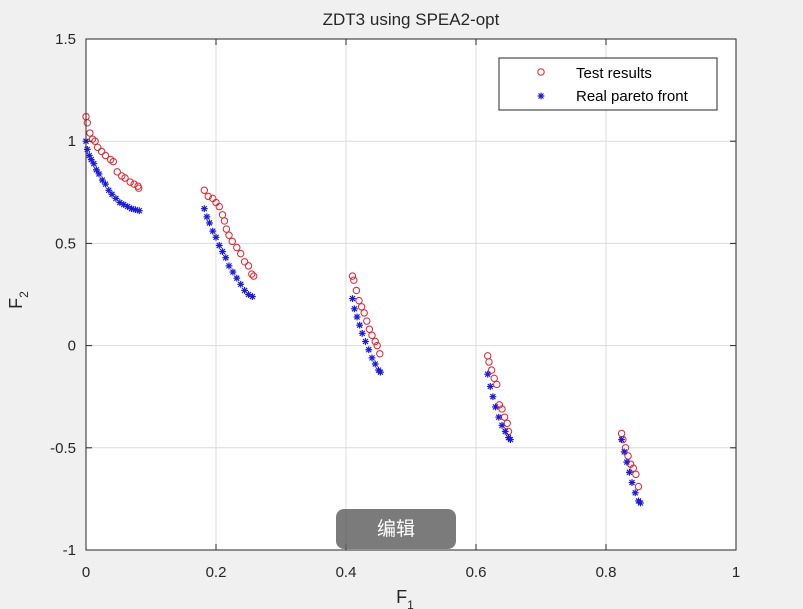 The height and width of the screenshot is (609, 803). What do you see at coordinates (65, 243) in the screenshot?
I see `y-tick-label: 0.5` at bounding box center [65, 243].